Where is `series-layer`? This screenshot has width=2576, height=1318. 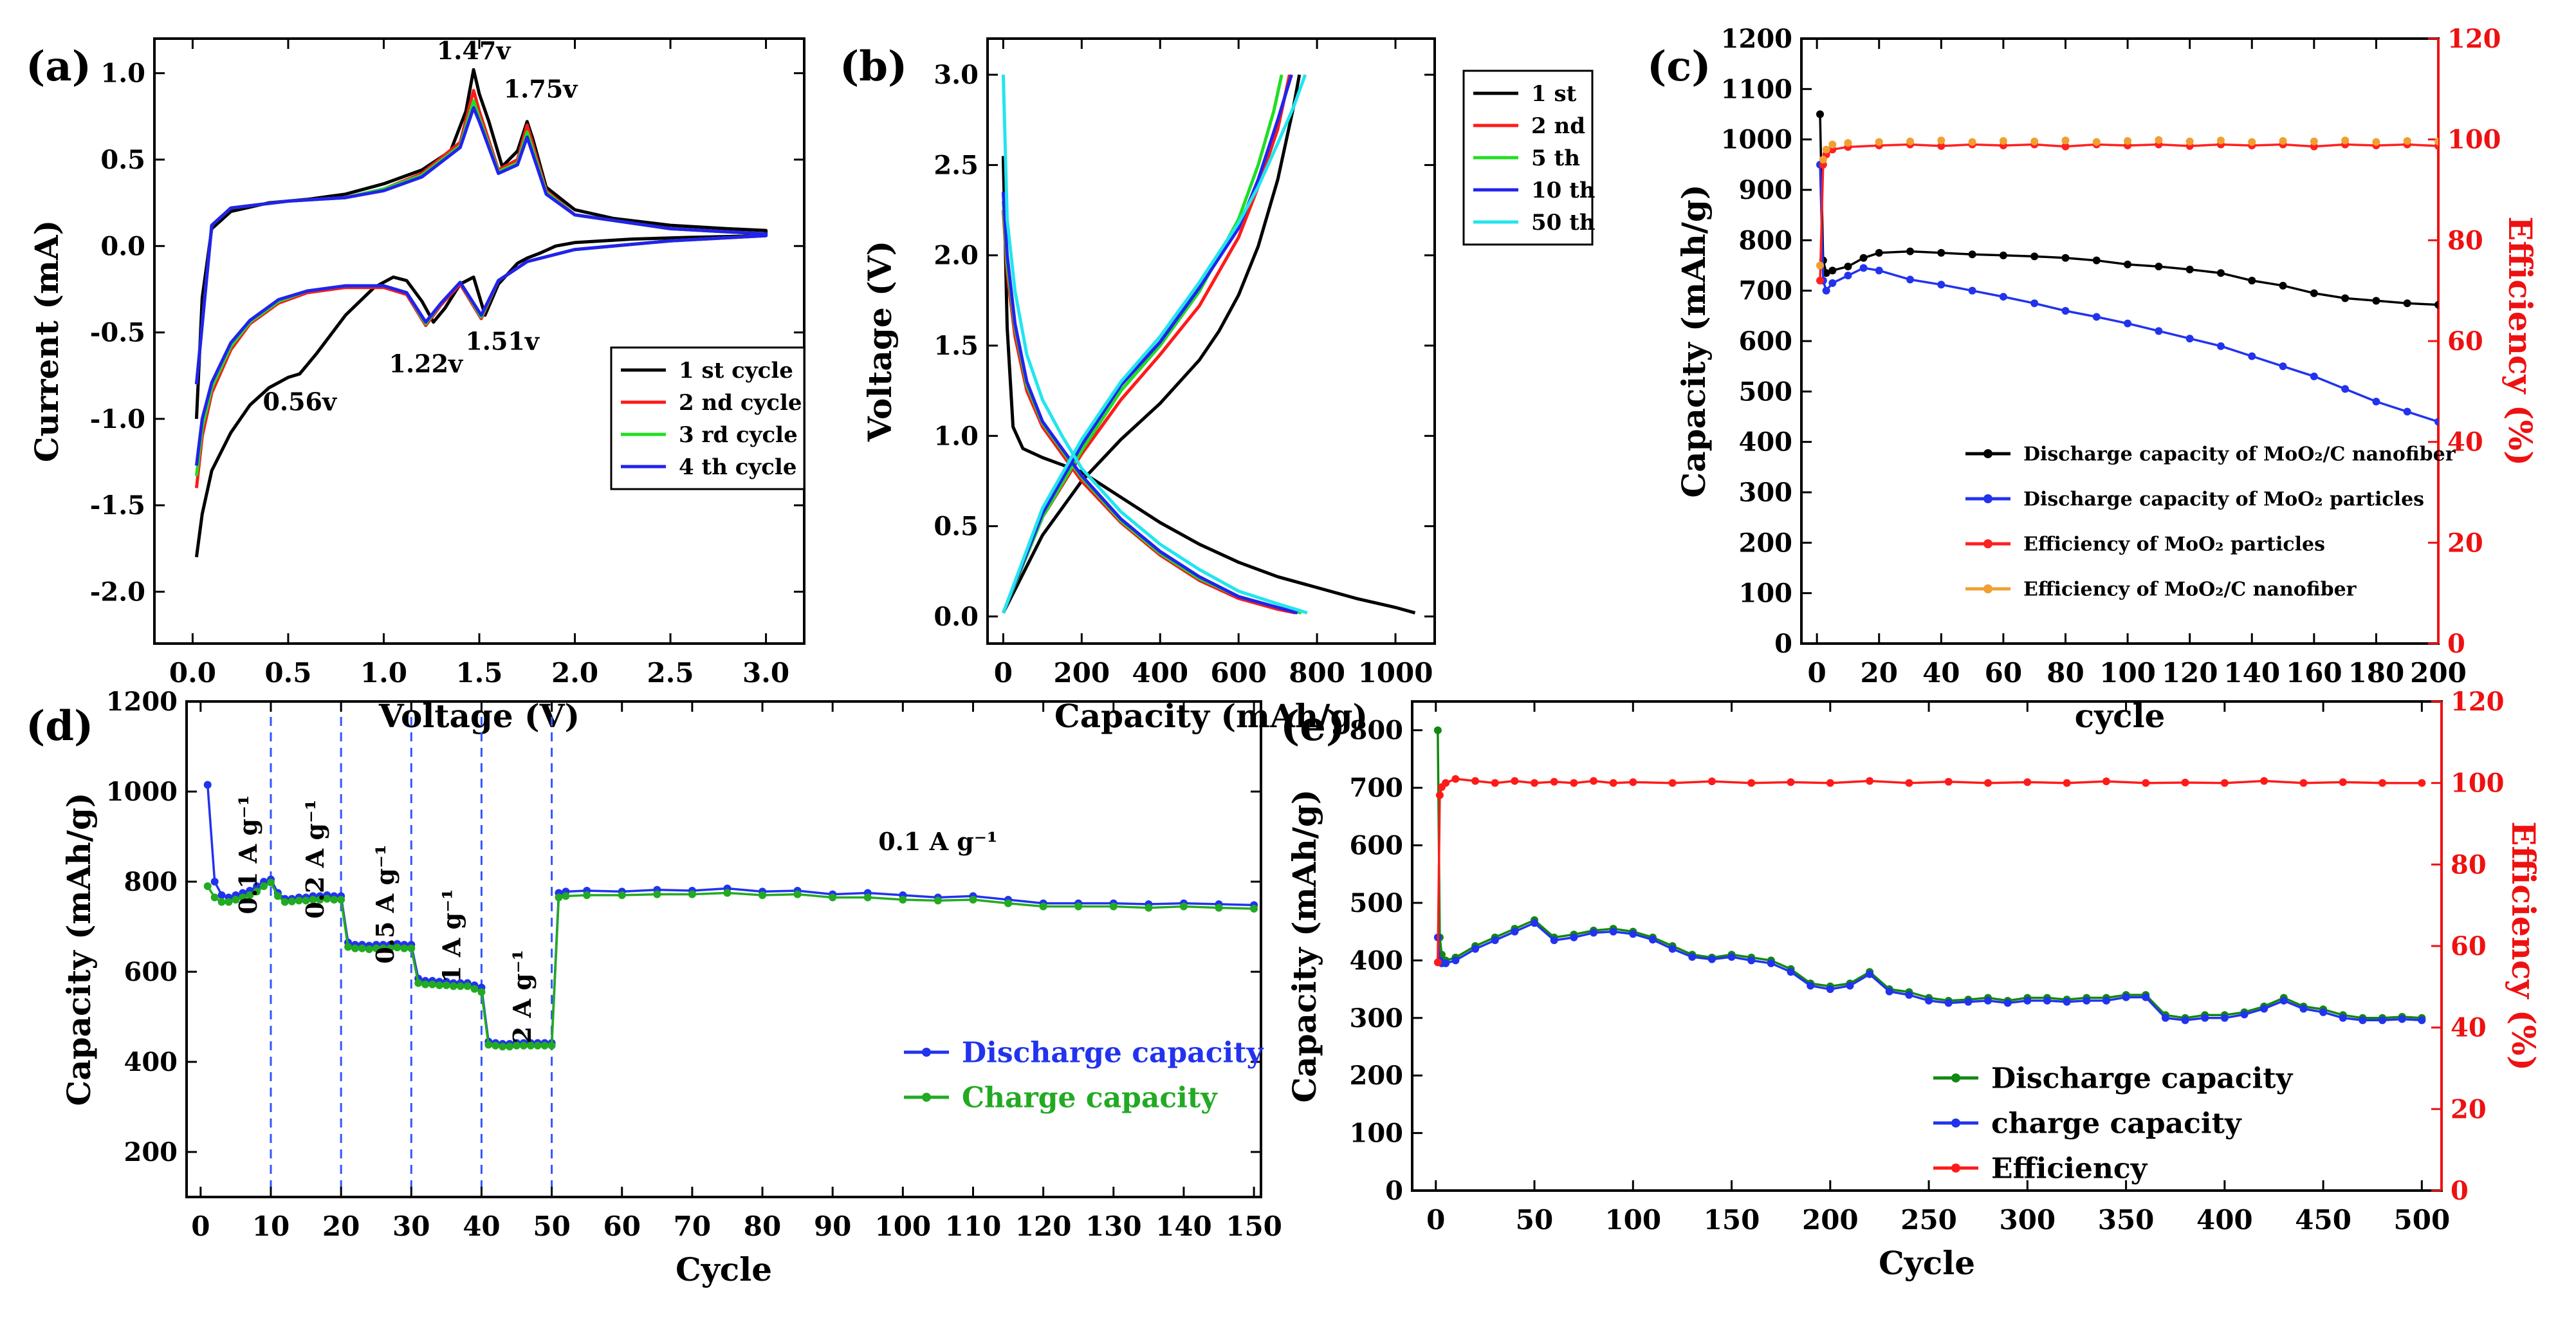 series-layer is located at coordinates (481, 313).